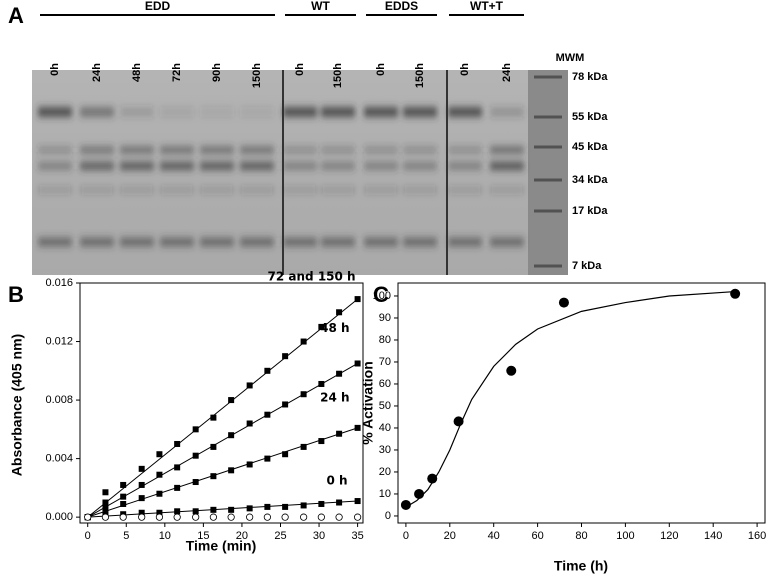  I want to click on y-tick-label: 100, so click(382, 296).